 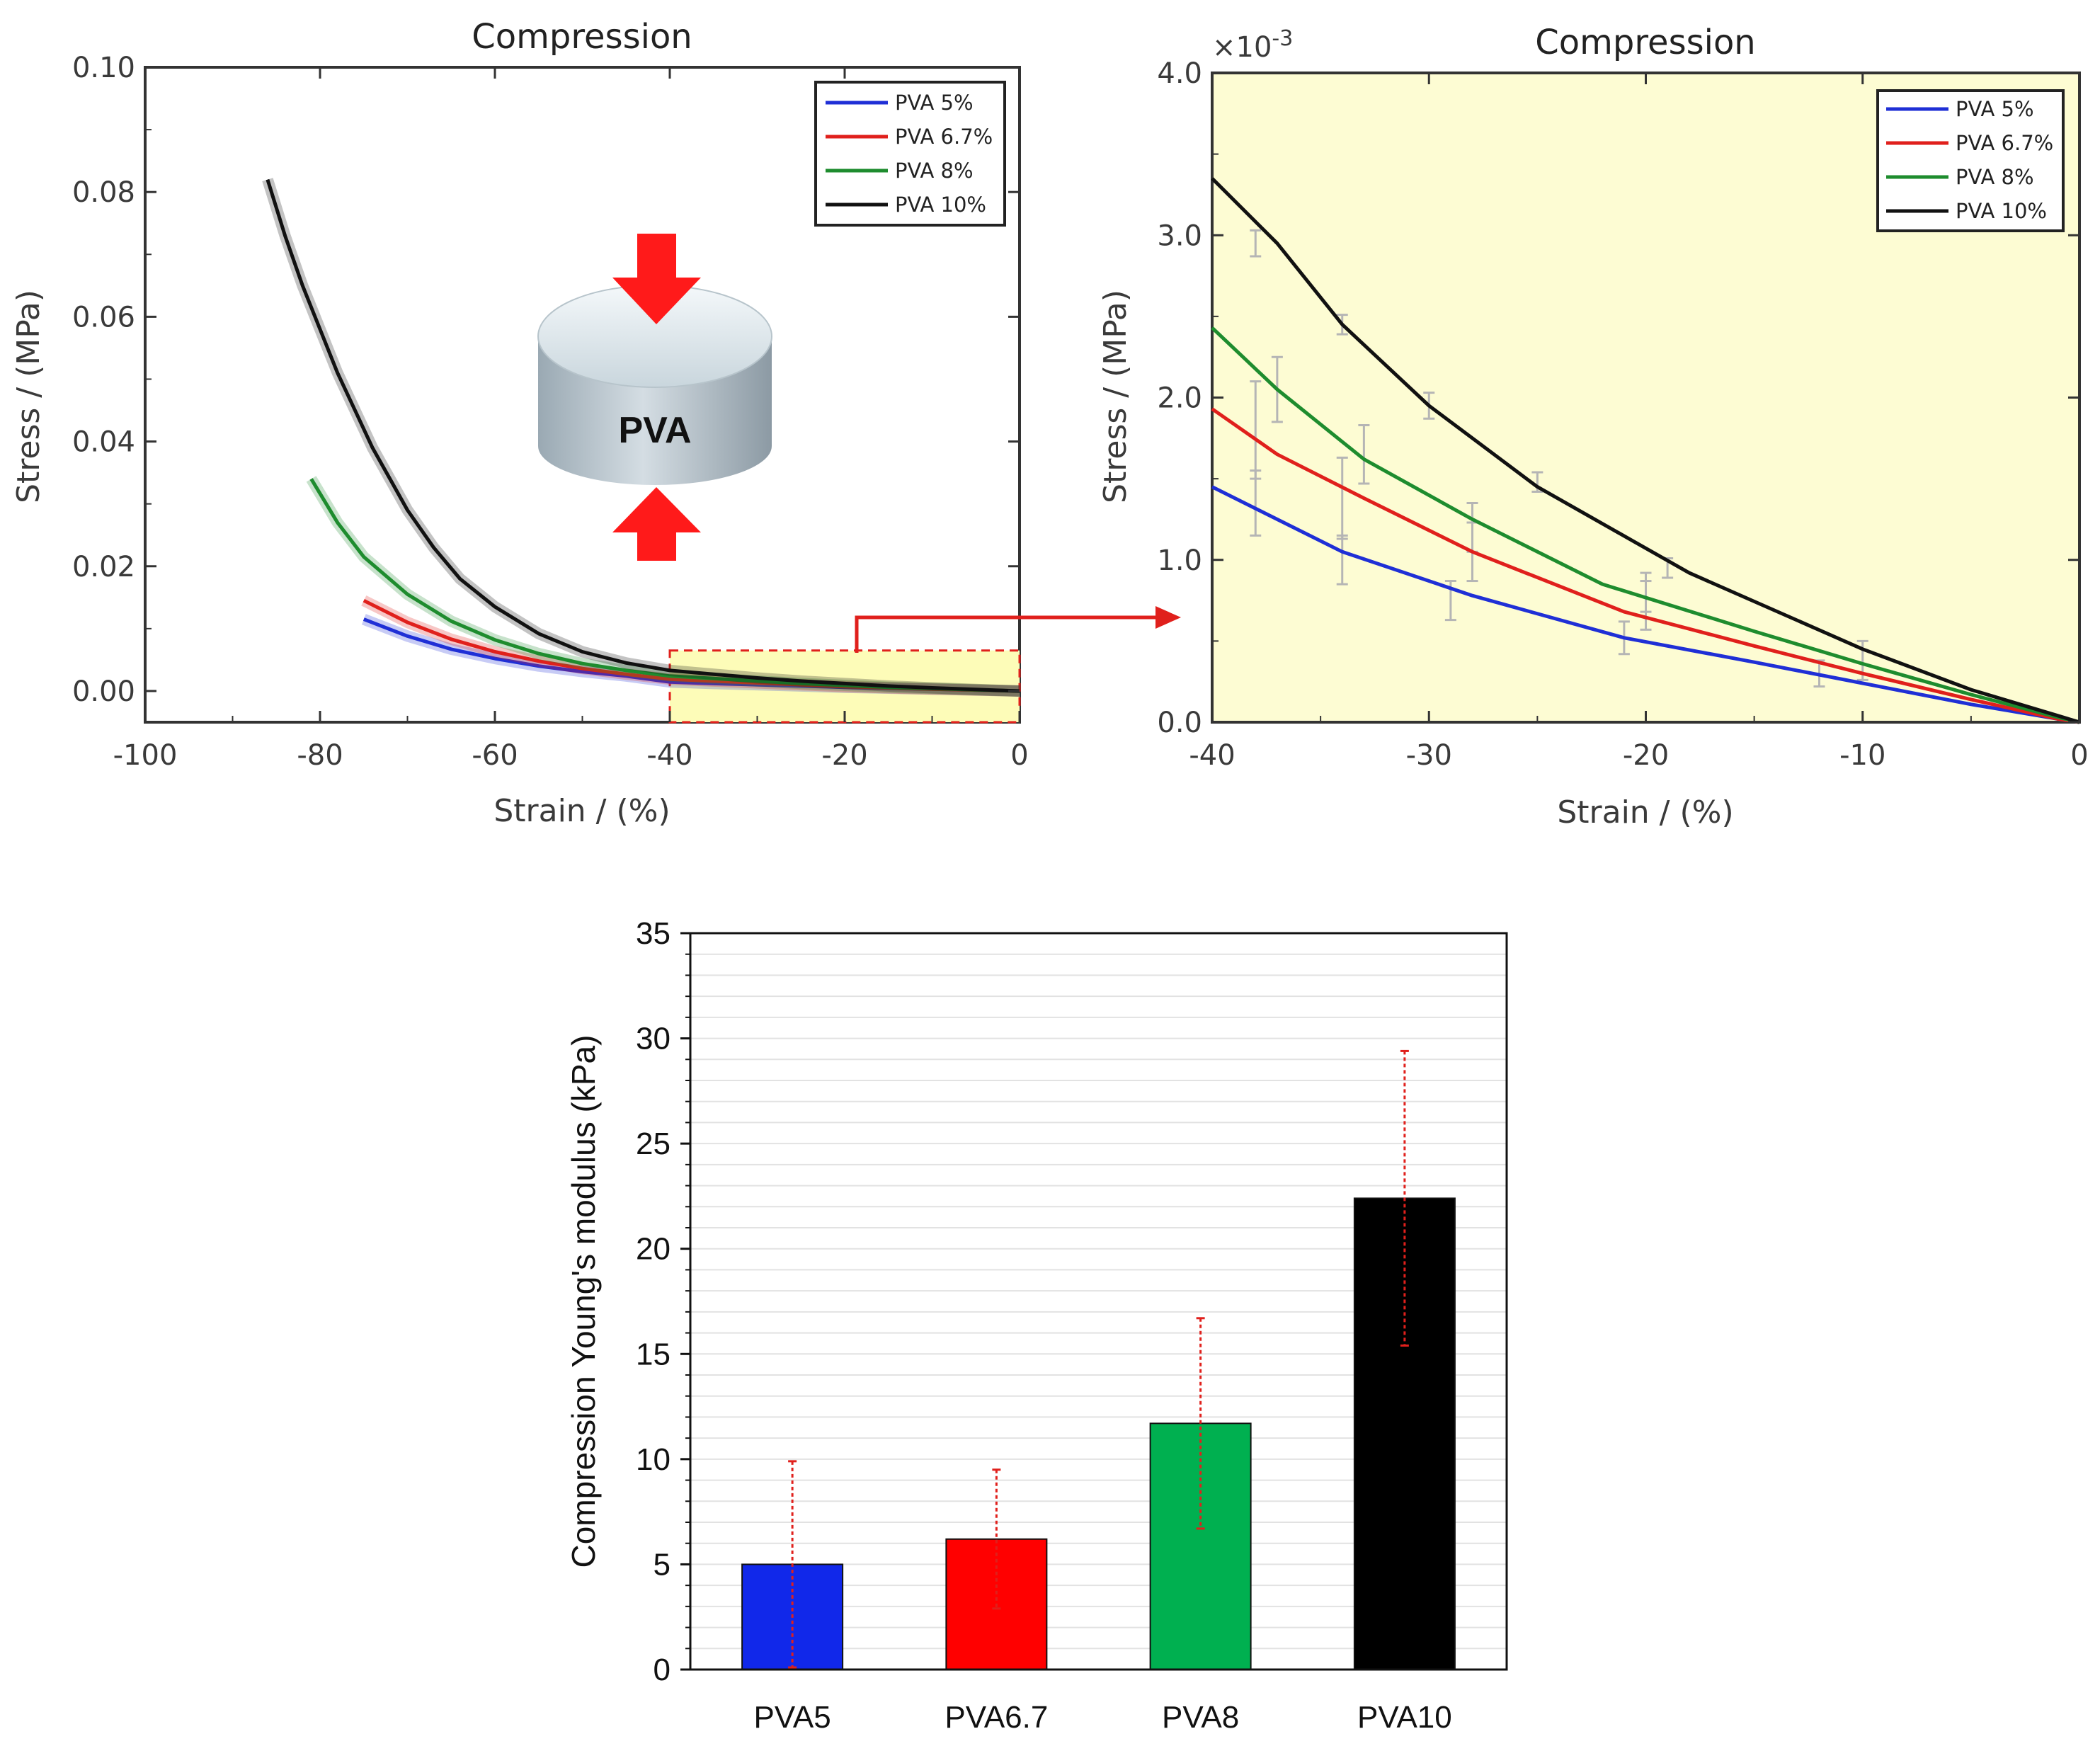 I want to click on bar-error-bars, so click(x=1098, y=1359).